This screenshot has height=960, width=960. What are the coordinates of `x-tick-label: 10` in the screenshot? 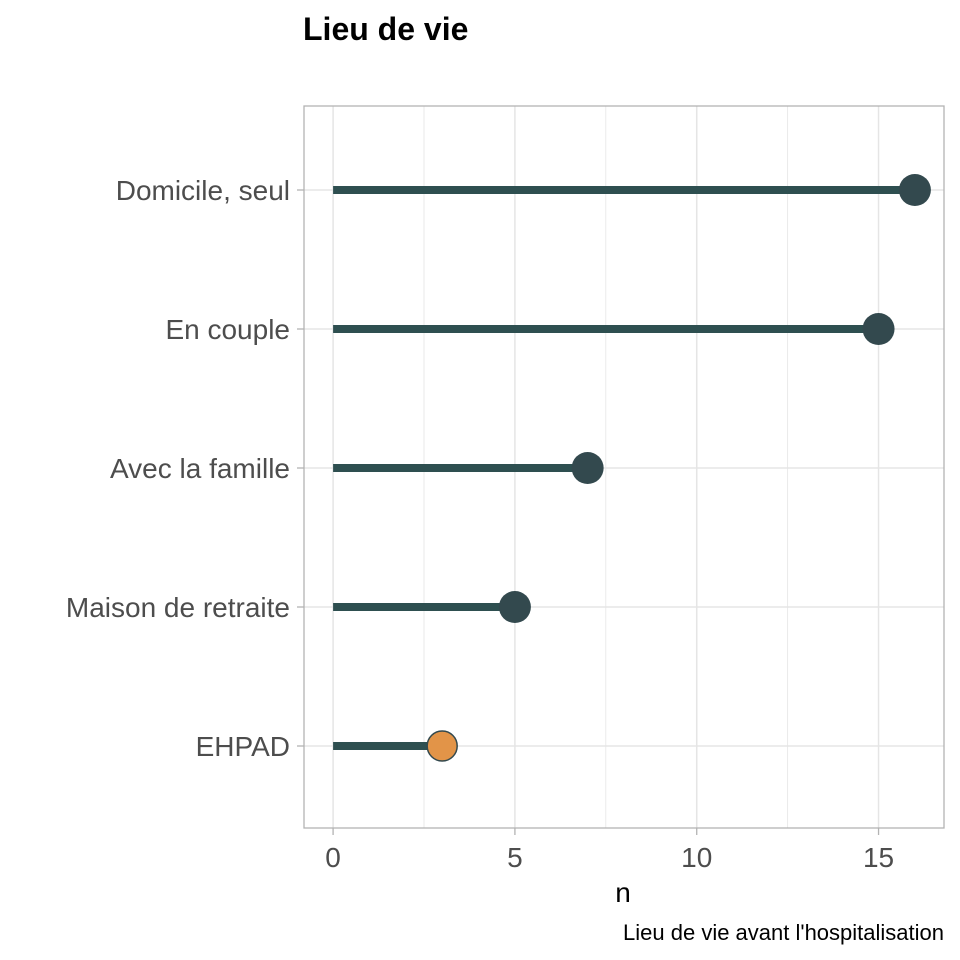 It's located at (696, 857).